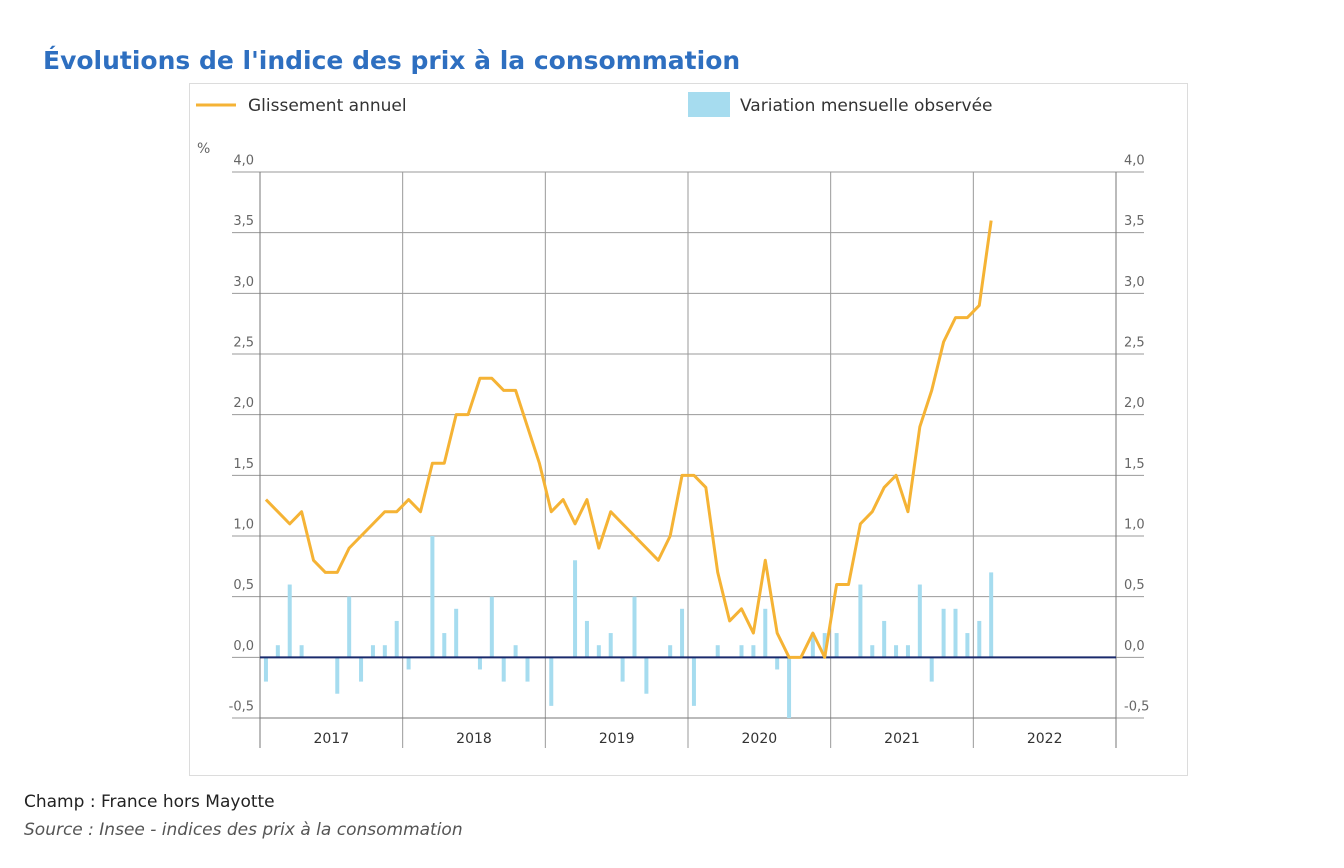  I want to click on y2-tick-label: 0,0, so click(1134, 646).